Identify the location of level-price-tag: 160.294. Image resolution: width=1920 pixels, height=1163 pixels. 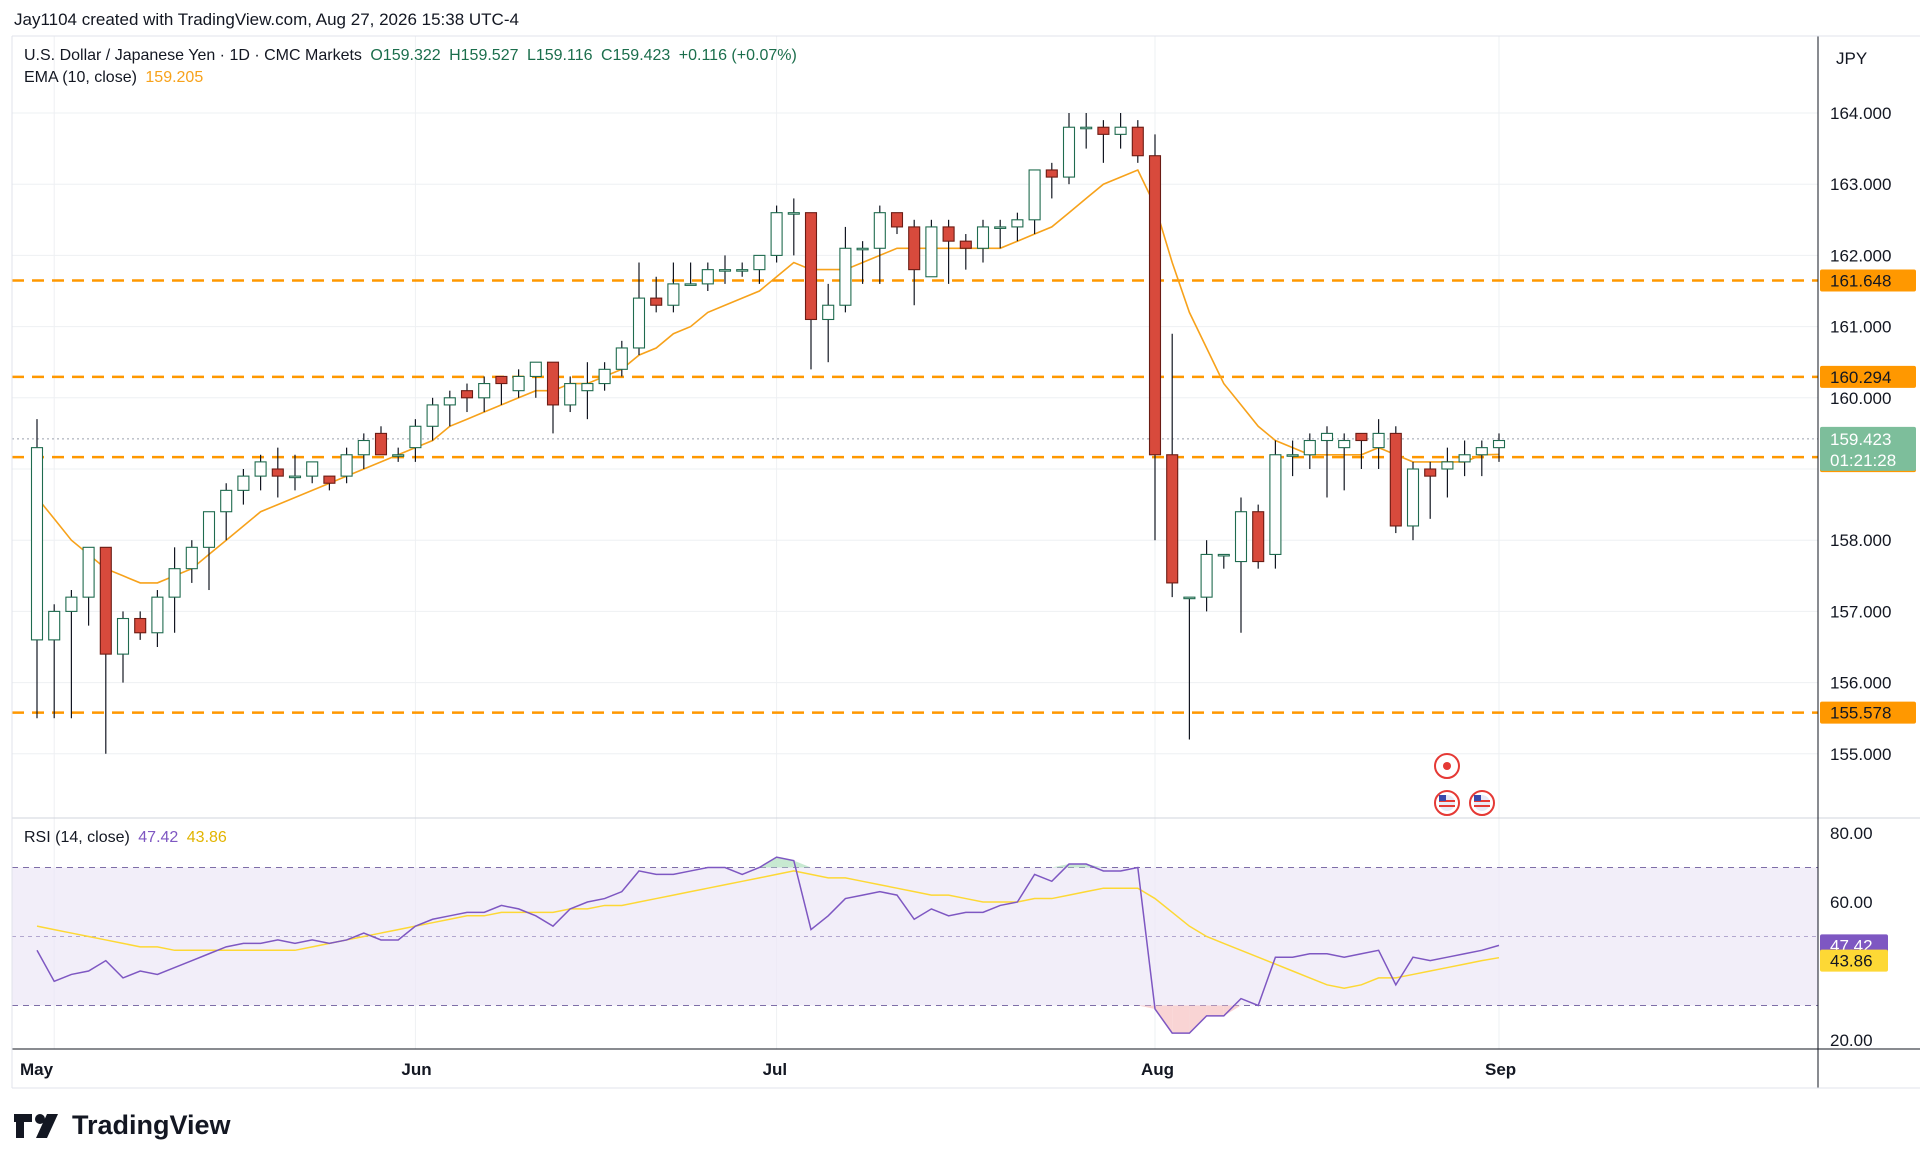
(1868, 376).